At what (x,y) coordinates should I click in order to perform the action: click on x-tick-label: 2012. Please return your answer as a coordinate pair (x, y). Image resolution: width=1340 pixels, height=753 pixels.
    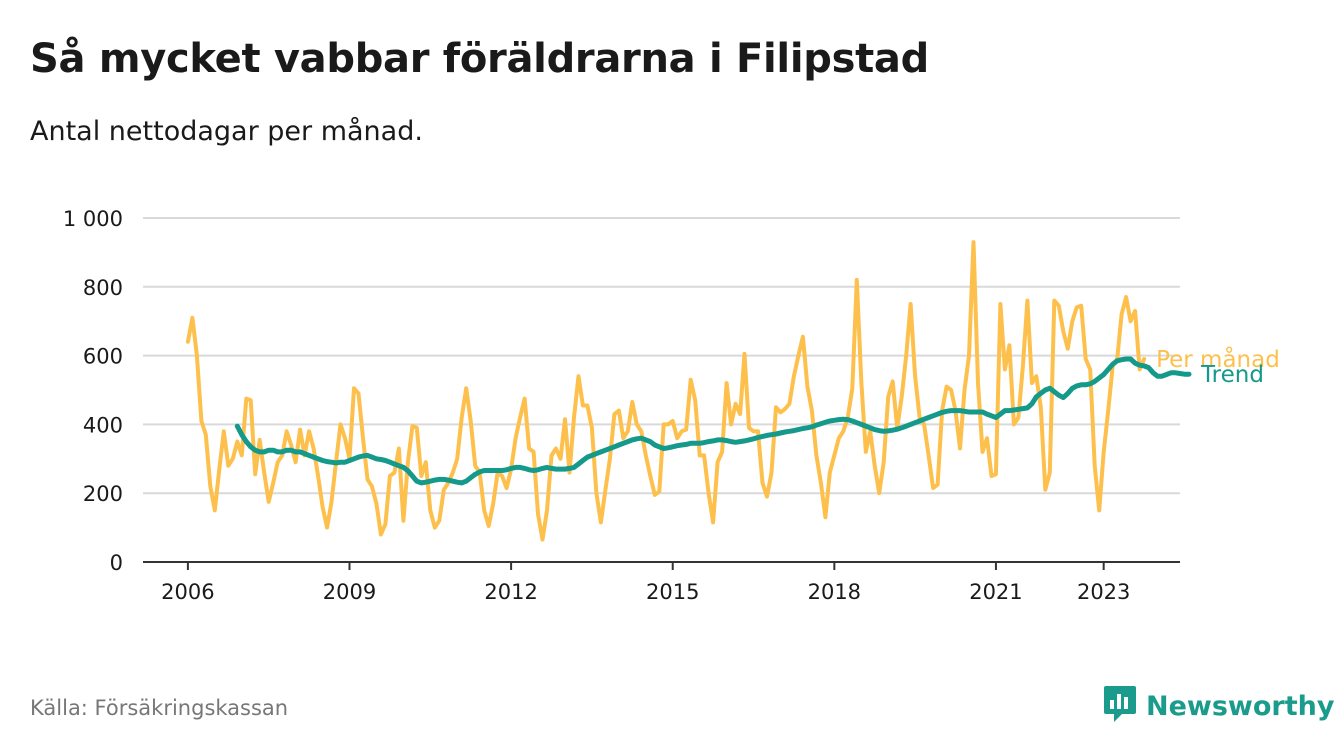
    Looking at the image, I should click on (510, 592).